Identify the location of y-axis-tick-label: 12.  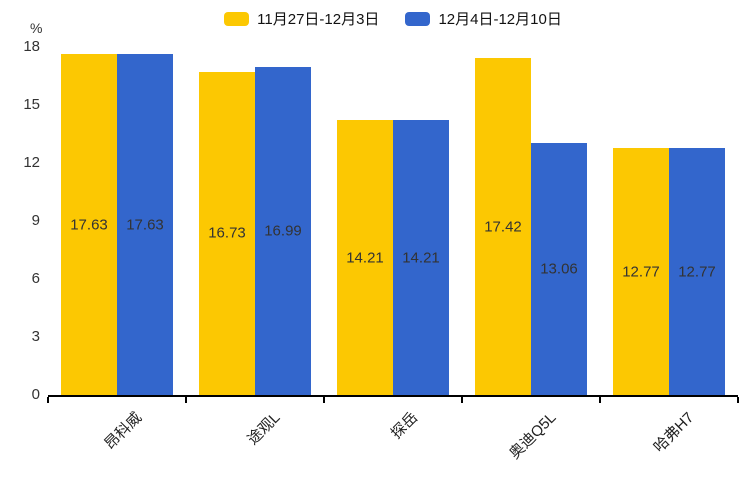
(31, 162).